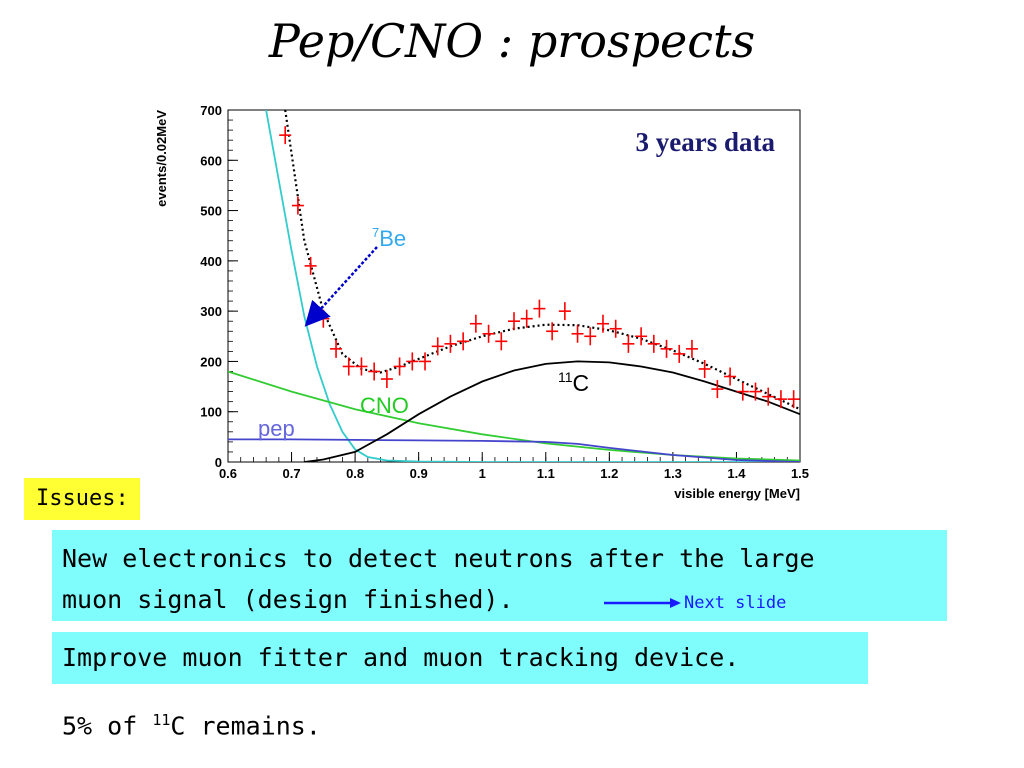  What do you see at coordinates (375, 232) in the screenshot?
I see `be7-mass-number: 7` at bounding box center [375, 232].